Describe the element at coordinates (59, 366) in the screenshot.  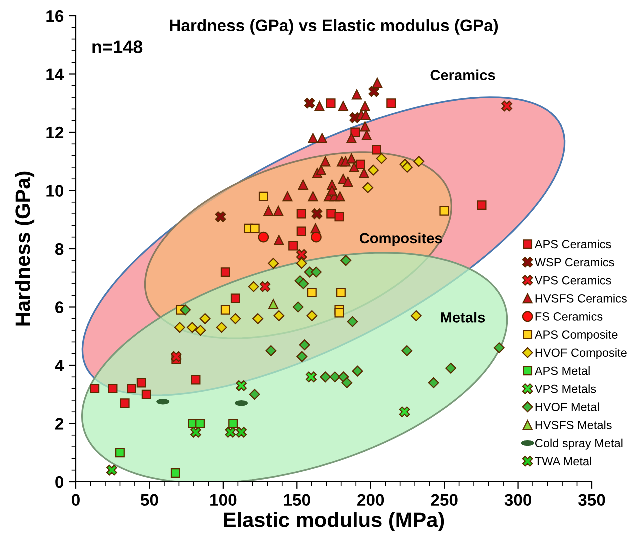
I see `y-tick-label: 4` at that location.